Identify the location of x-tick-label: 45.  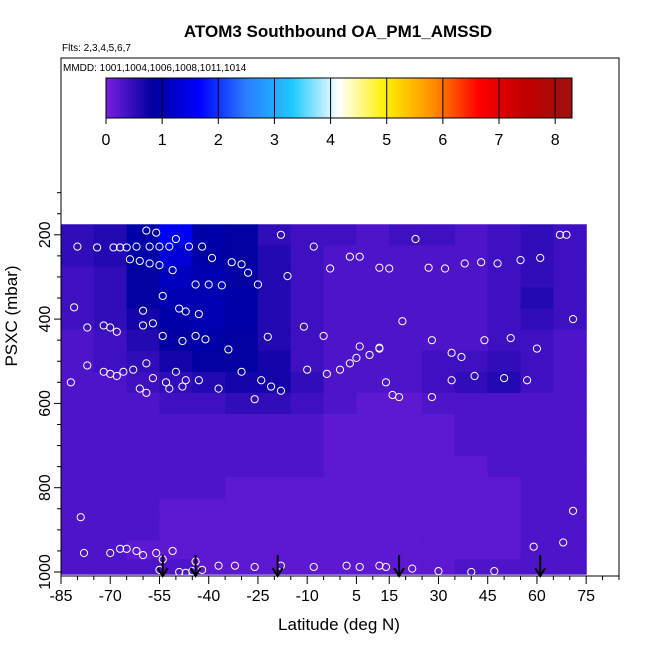
(488, 596).